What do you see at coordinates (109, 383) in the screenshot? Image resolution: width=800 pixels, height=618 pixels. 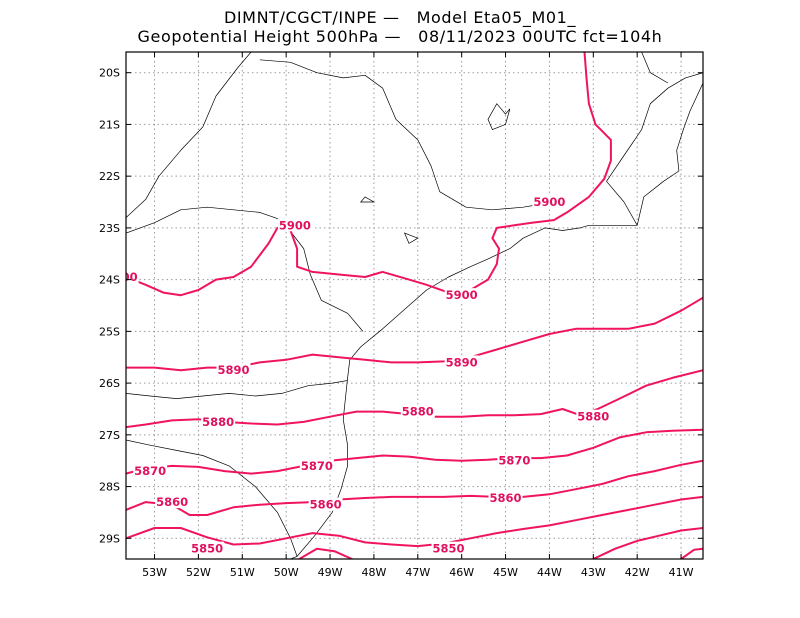 I see `y-tick-label: 26S` at bounding box center [109, 383].